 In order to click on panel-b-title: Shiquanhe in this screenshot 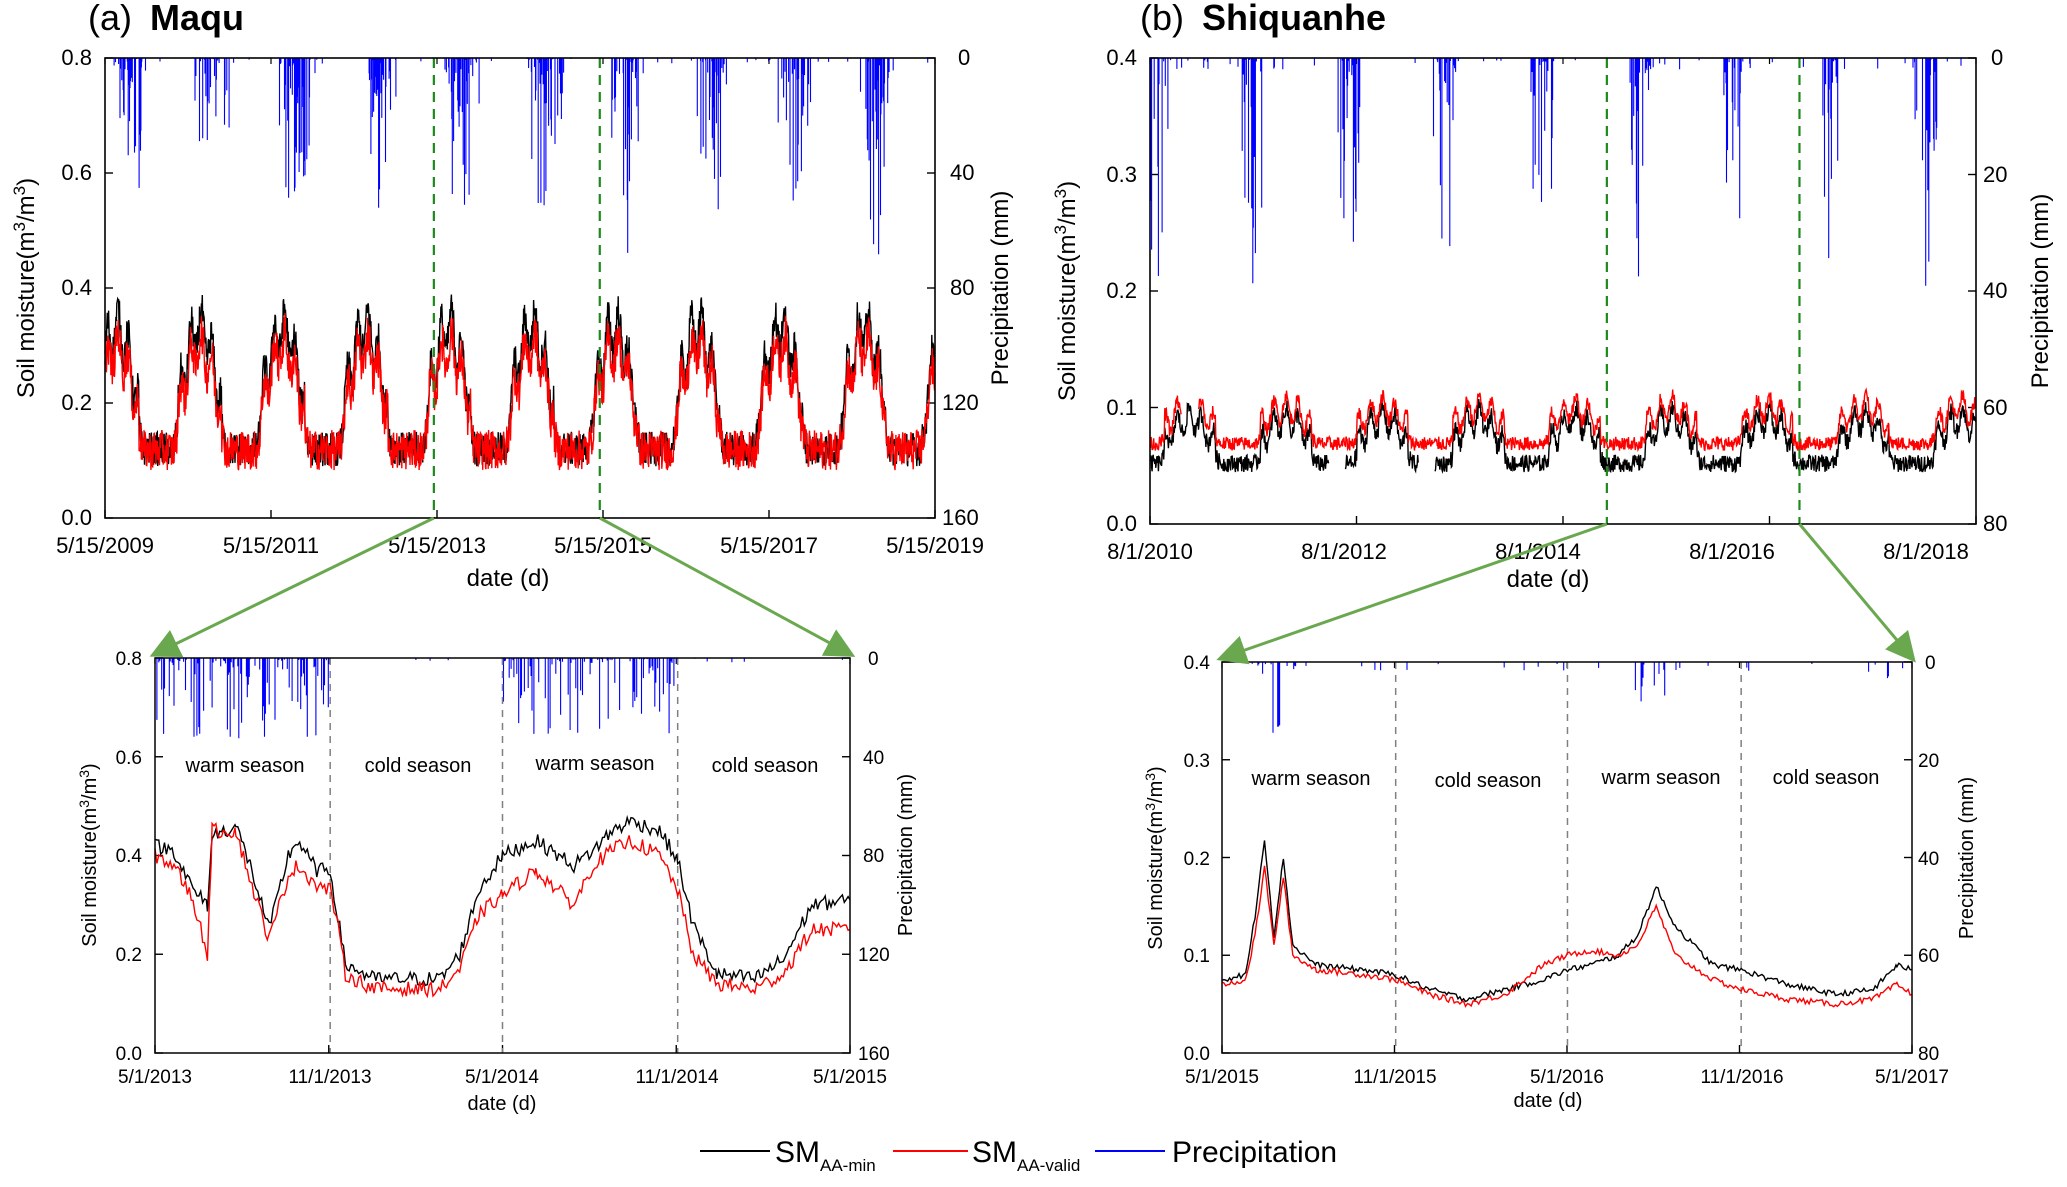, I will do `click(1294, 19)`.